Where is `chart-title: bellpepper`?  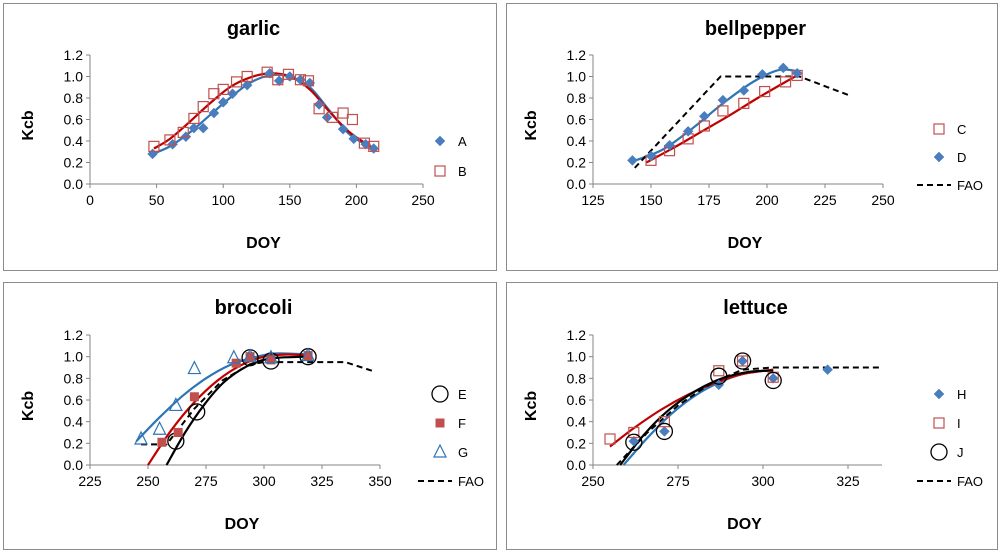
chart-title: bellpepper is located at coordinates (755, 29).